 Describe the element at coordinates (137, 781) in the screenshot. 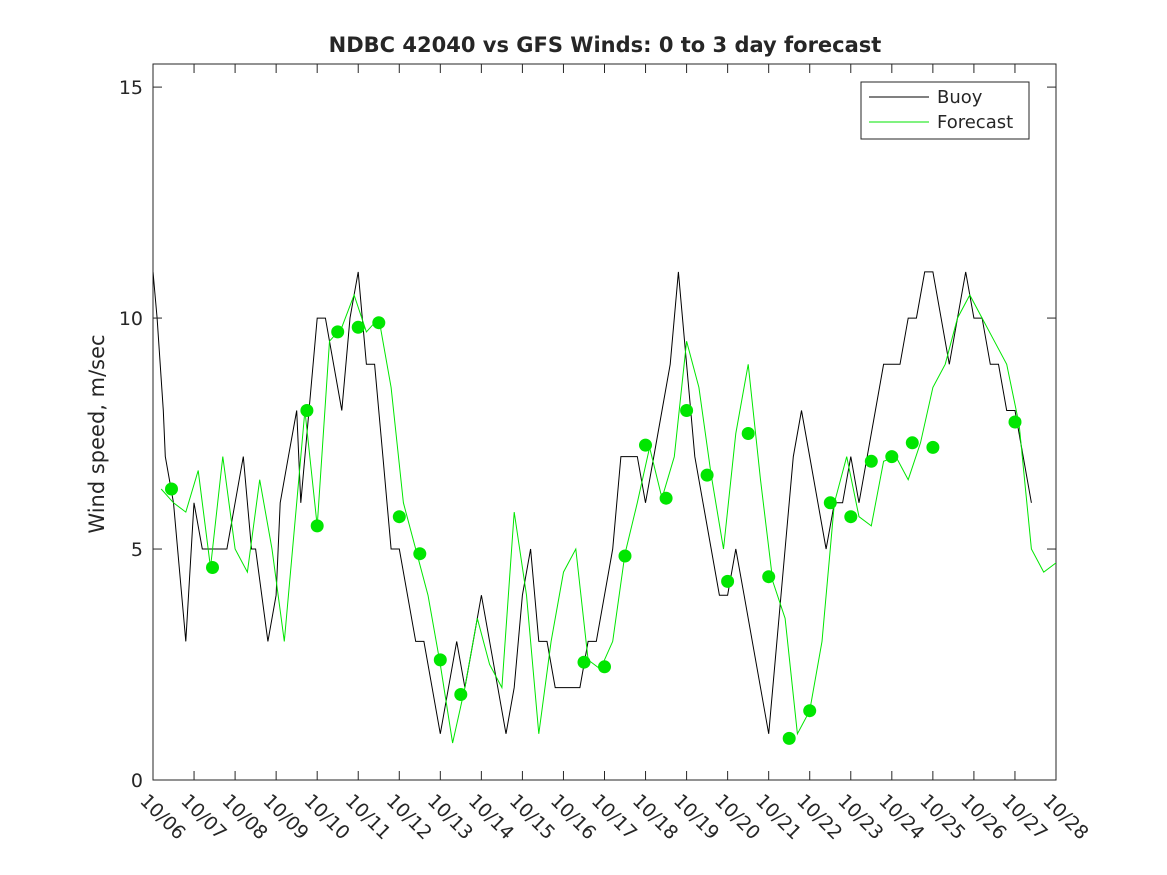

I see `y-tick-label: 0` at that location.